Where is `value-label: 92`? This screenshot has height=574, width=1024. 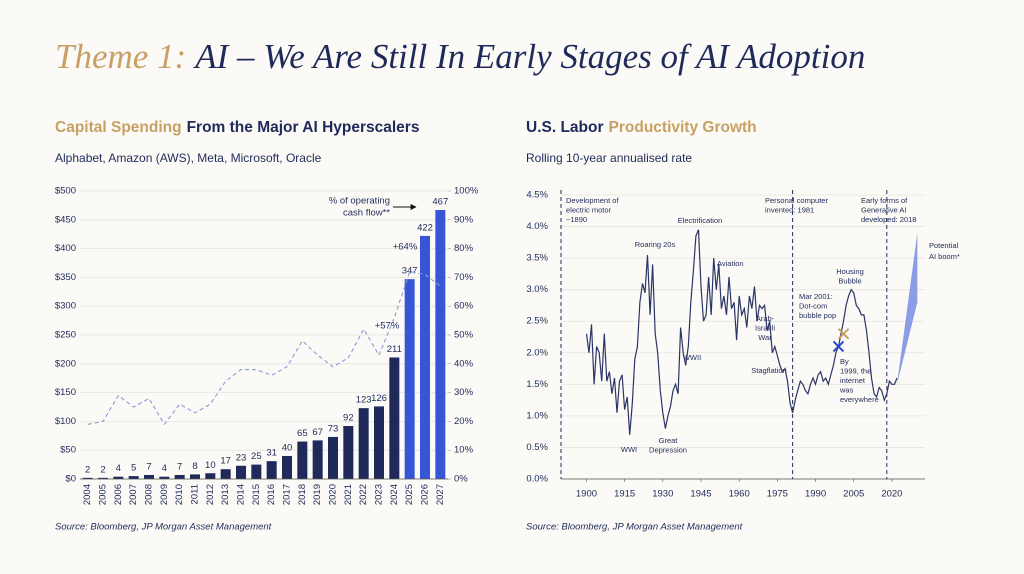 value-label: 92 is located at coordinates (348, 418).